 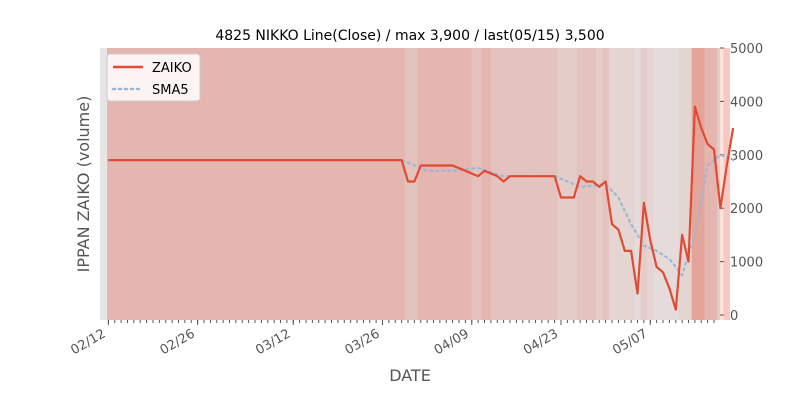 I want to click on x-tick-label: 05/07, so click(x=630, y=342).